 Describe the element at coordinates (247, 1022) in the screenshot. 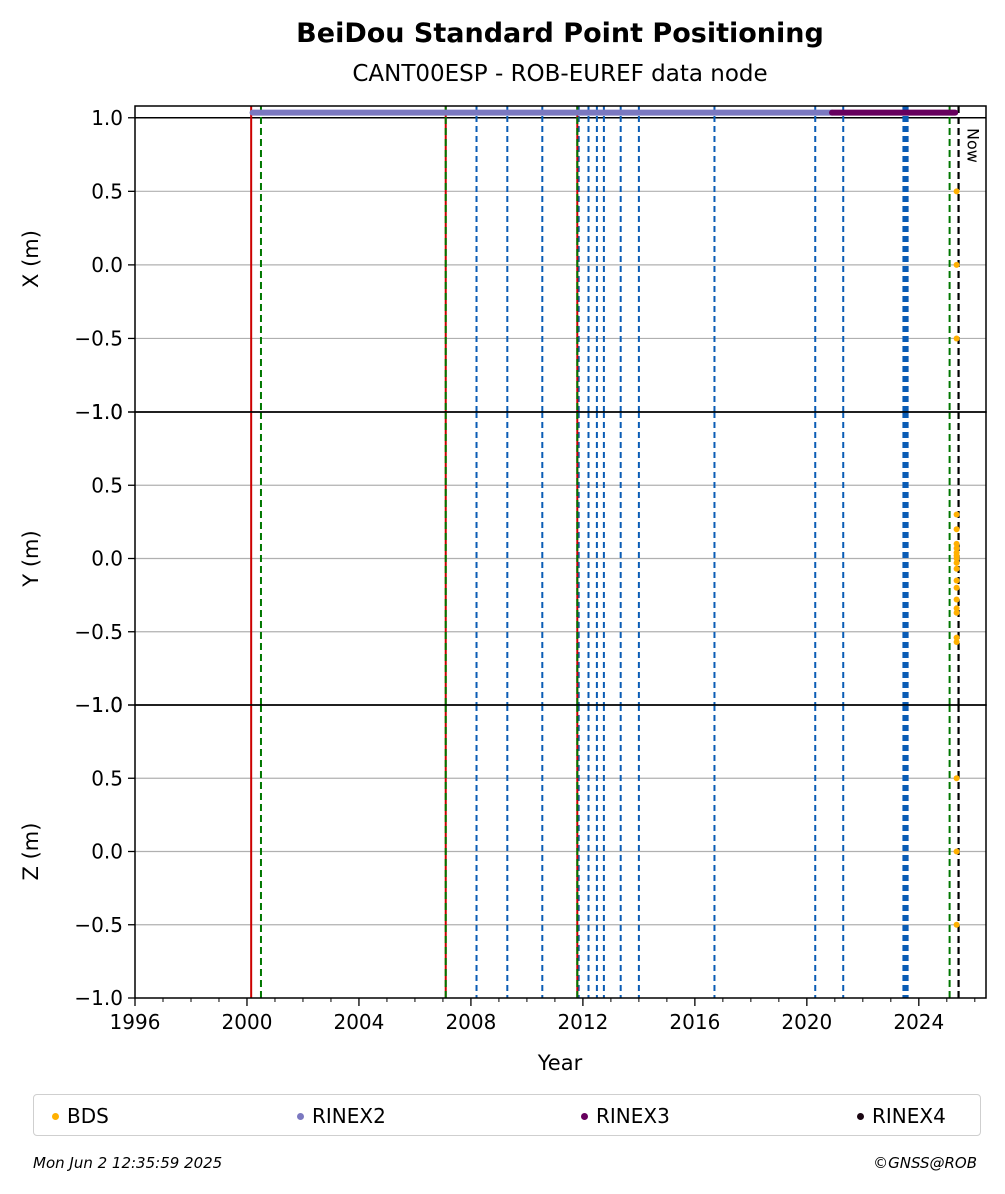

I see `x-tick-label: 2000` at that location.